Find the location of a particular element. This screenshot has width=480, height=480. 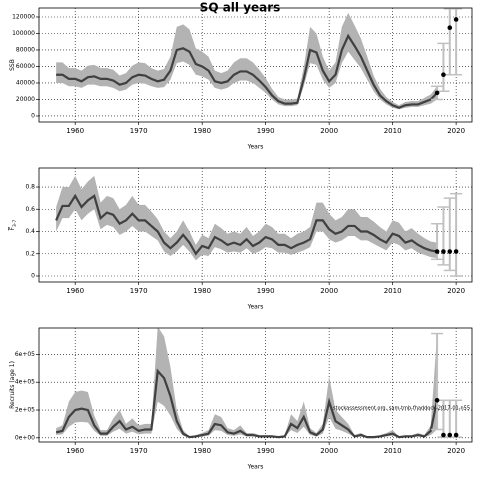

y-axis-label: F3-7 is located at coordinates (13, 224).